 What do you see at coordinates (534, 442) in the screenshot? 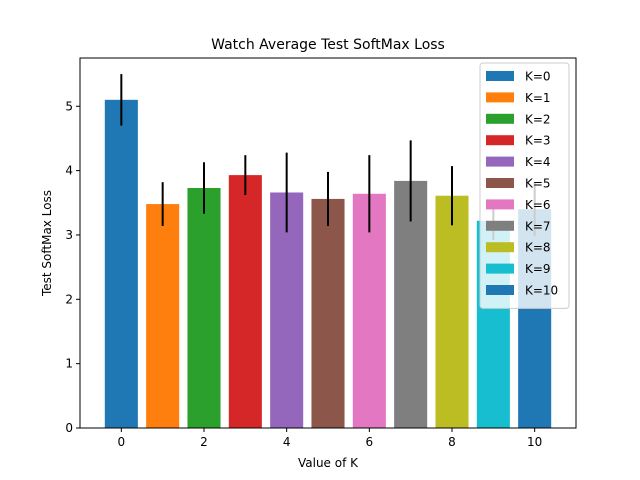
I see `x-tick-label: 10` at bounding box center [534, 442].